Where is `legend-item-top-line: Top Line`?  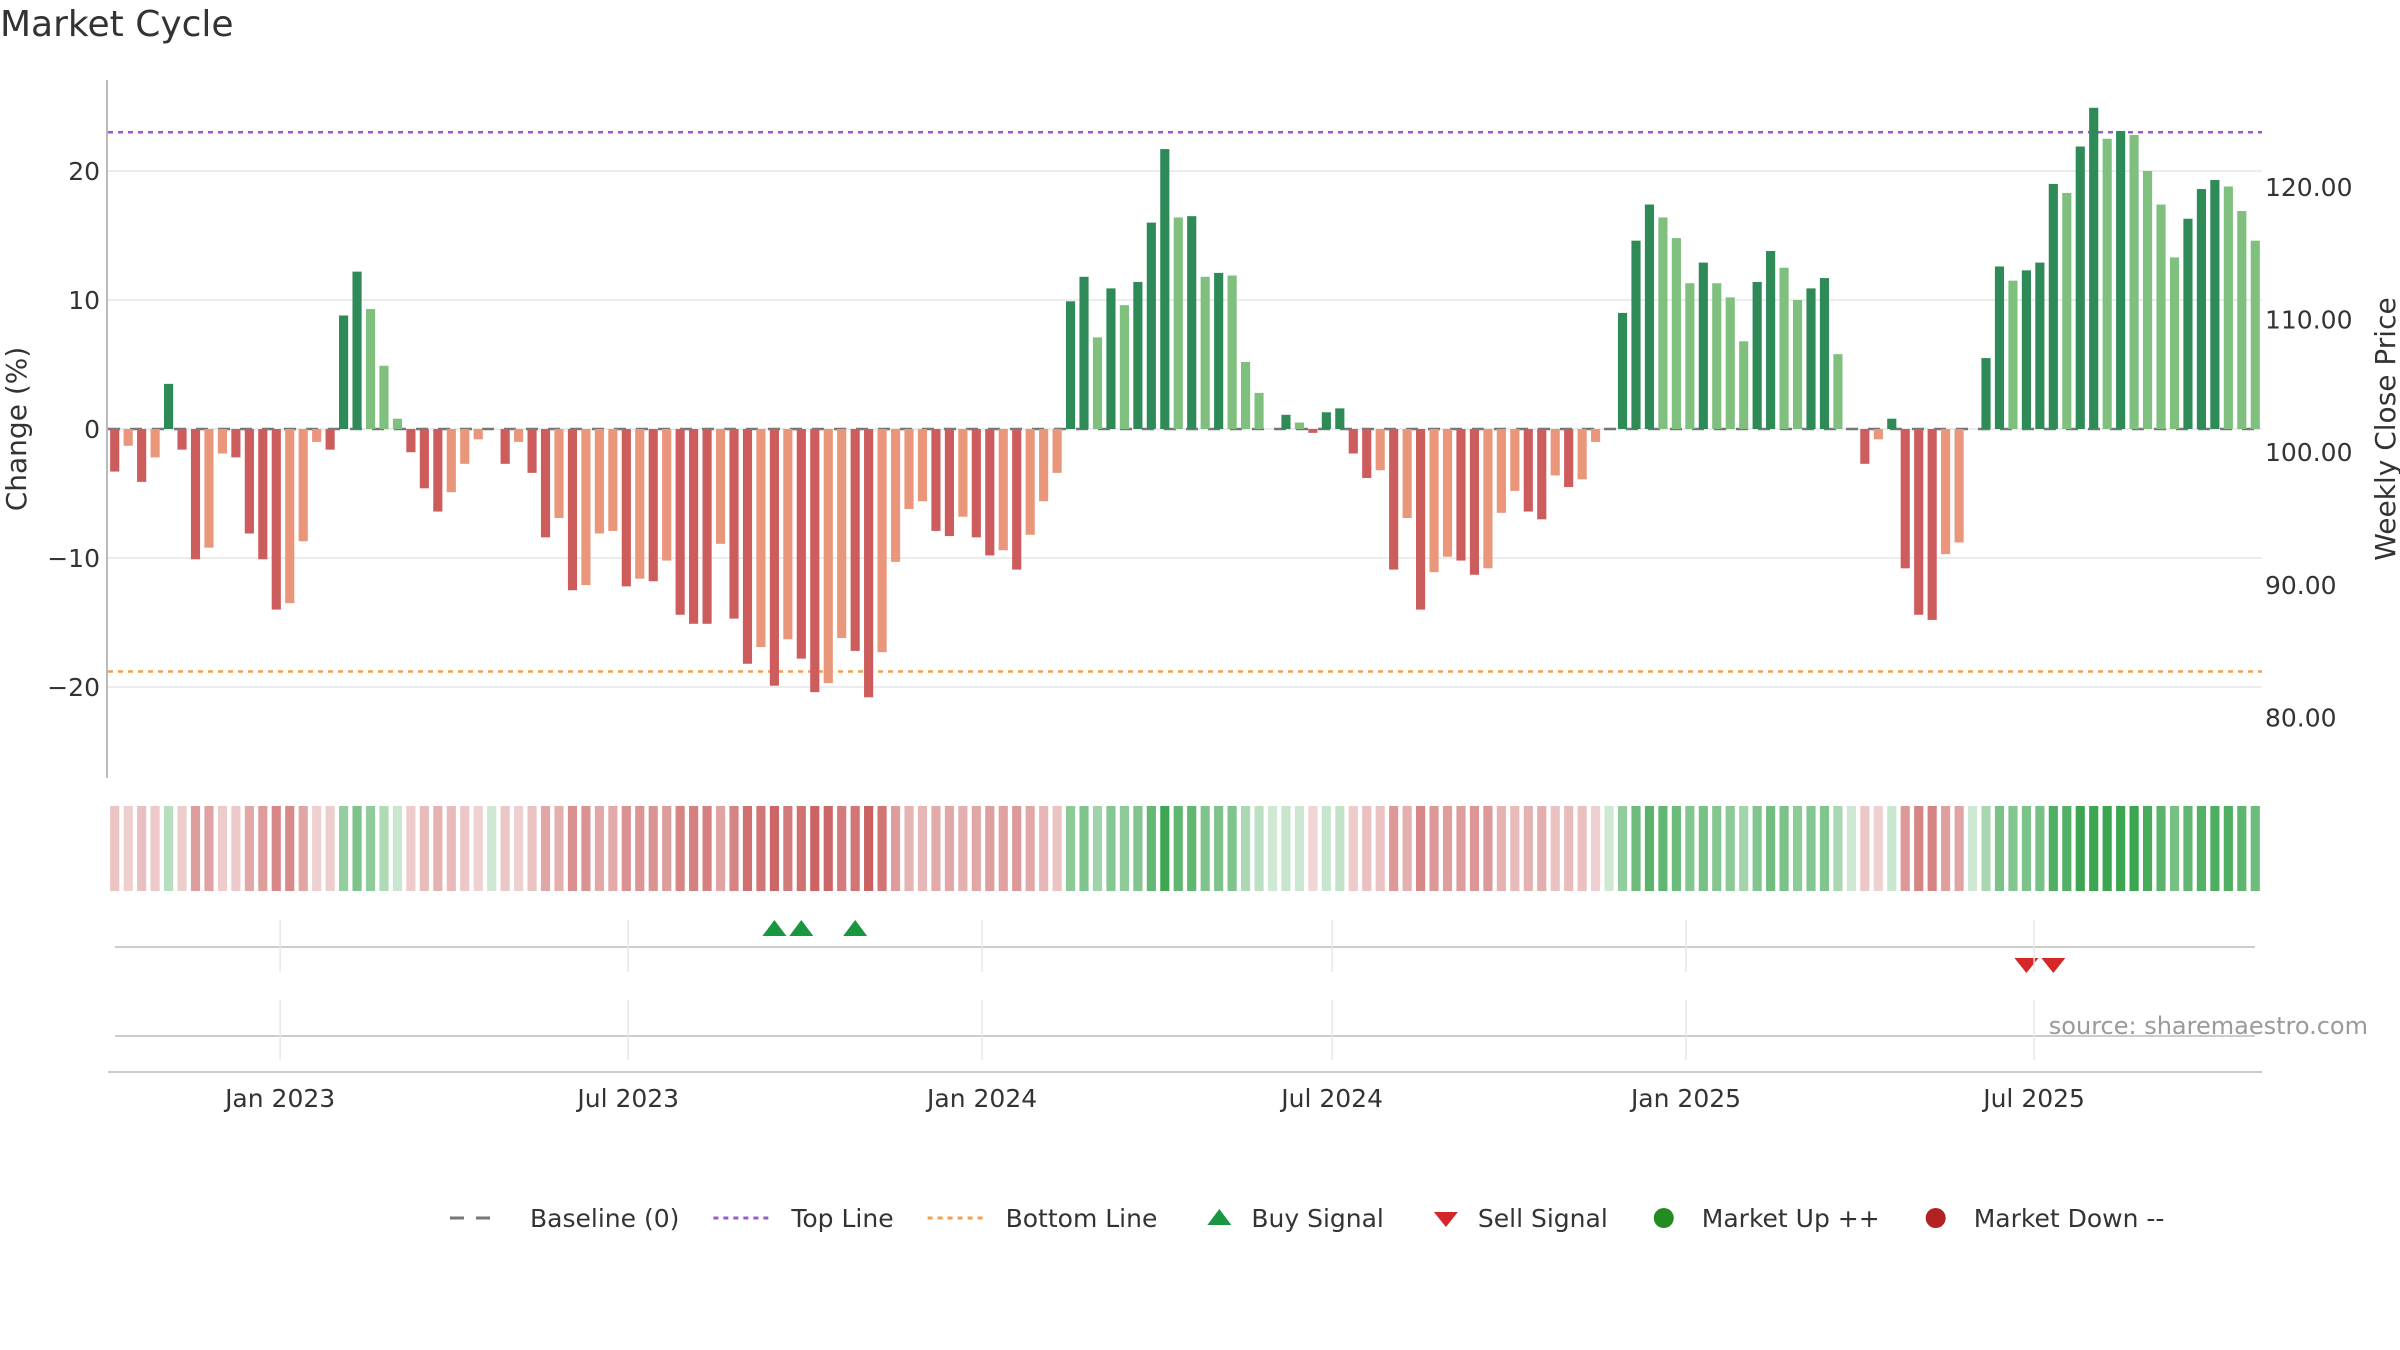
legend-item-top-line: Top Line is located at coordinates (803, 1218).